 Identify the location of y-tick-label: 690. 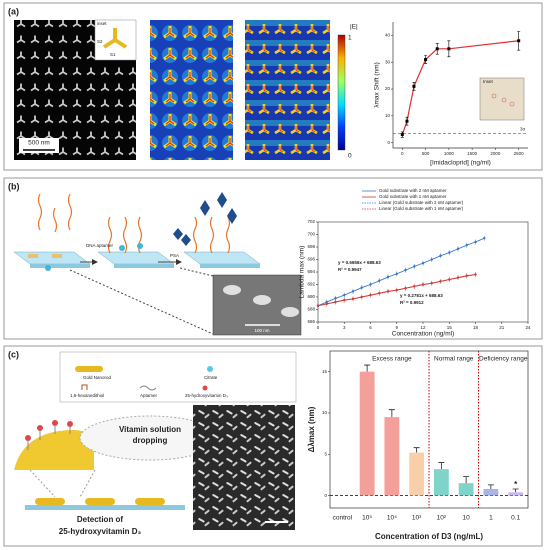
(311, 296).